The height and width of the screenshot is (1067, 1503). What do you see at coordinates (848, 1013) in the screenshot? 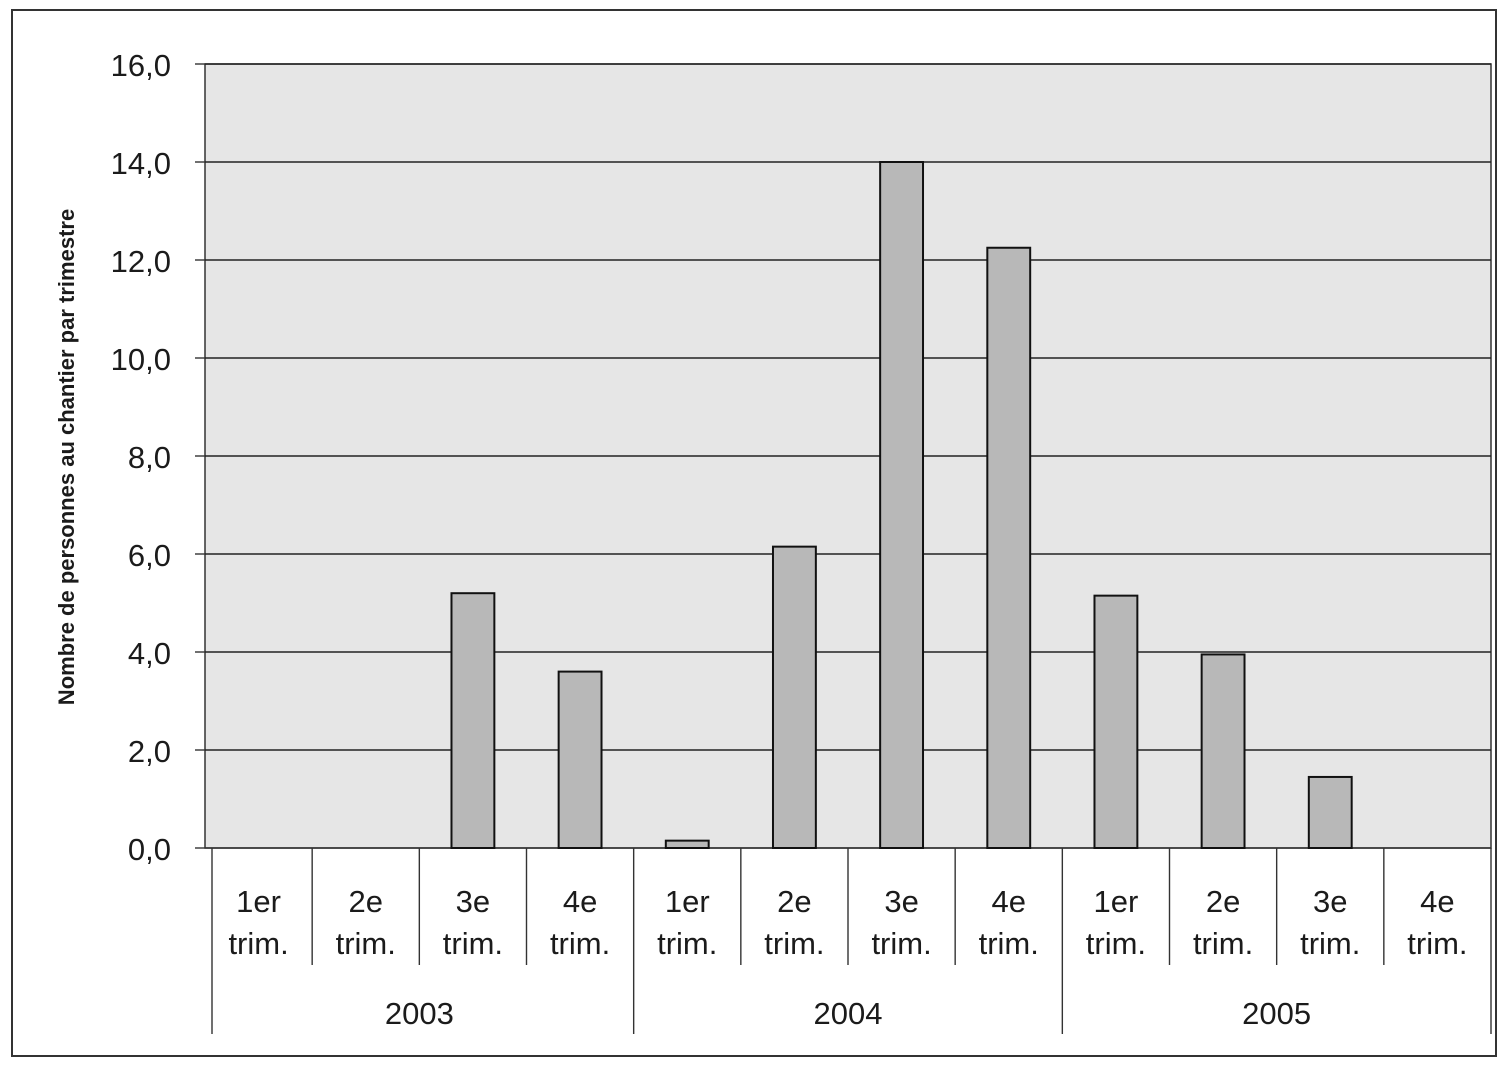
I see `group-label: 2004` at bounding box center [848, 1013].